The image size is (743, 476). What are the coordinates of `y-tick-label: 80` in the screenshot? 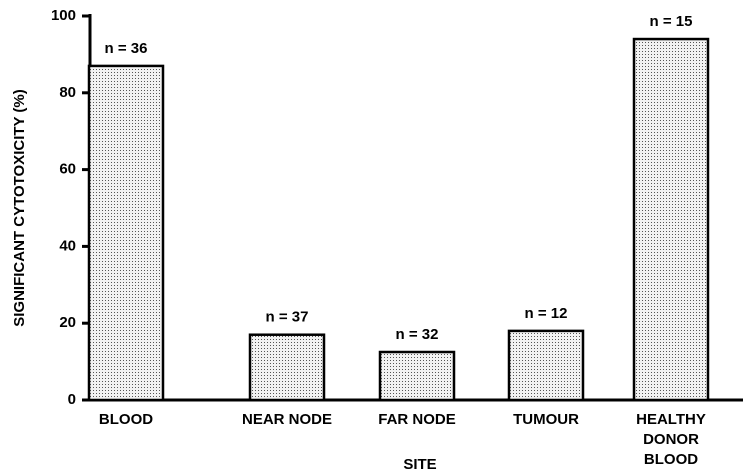 It's located at (67, 92).